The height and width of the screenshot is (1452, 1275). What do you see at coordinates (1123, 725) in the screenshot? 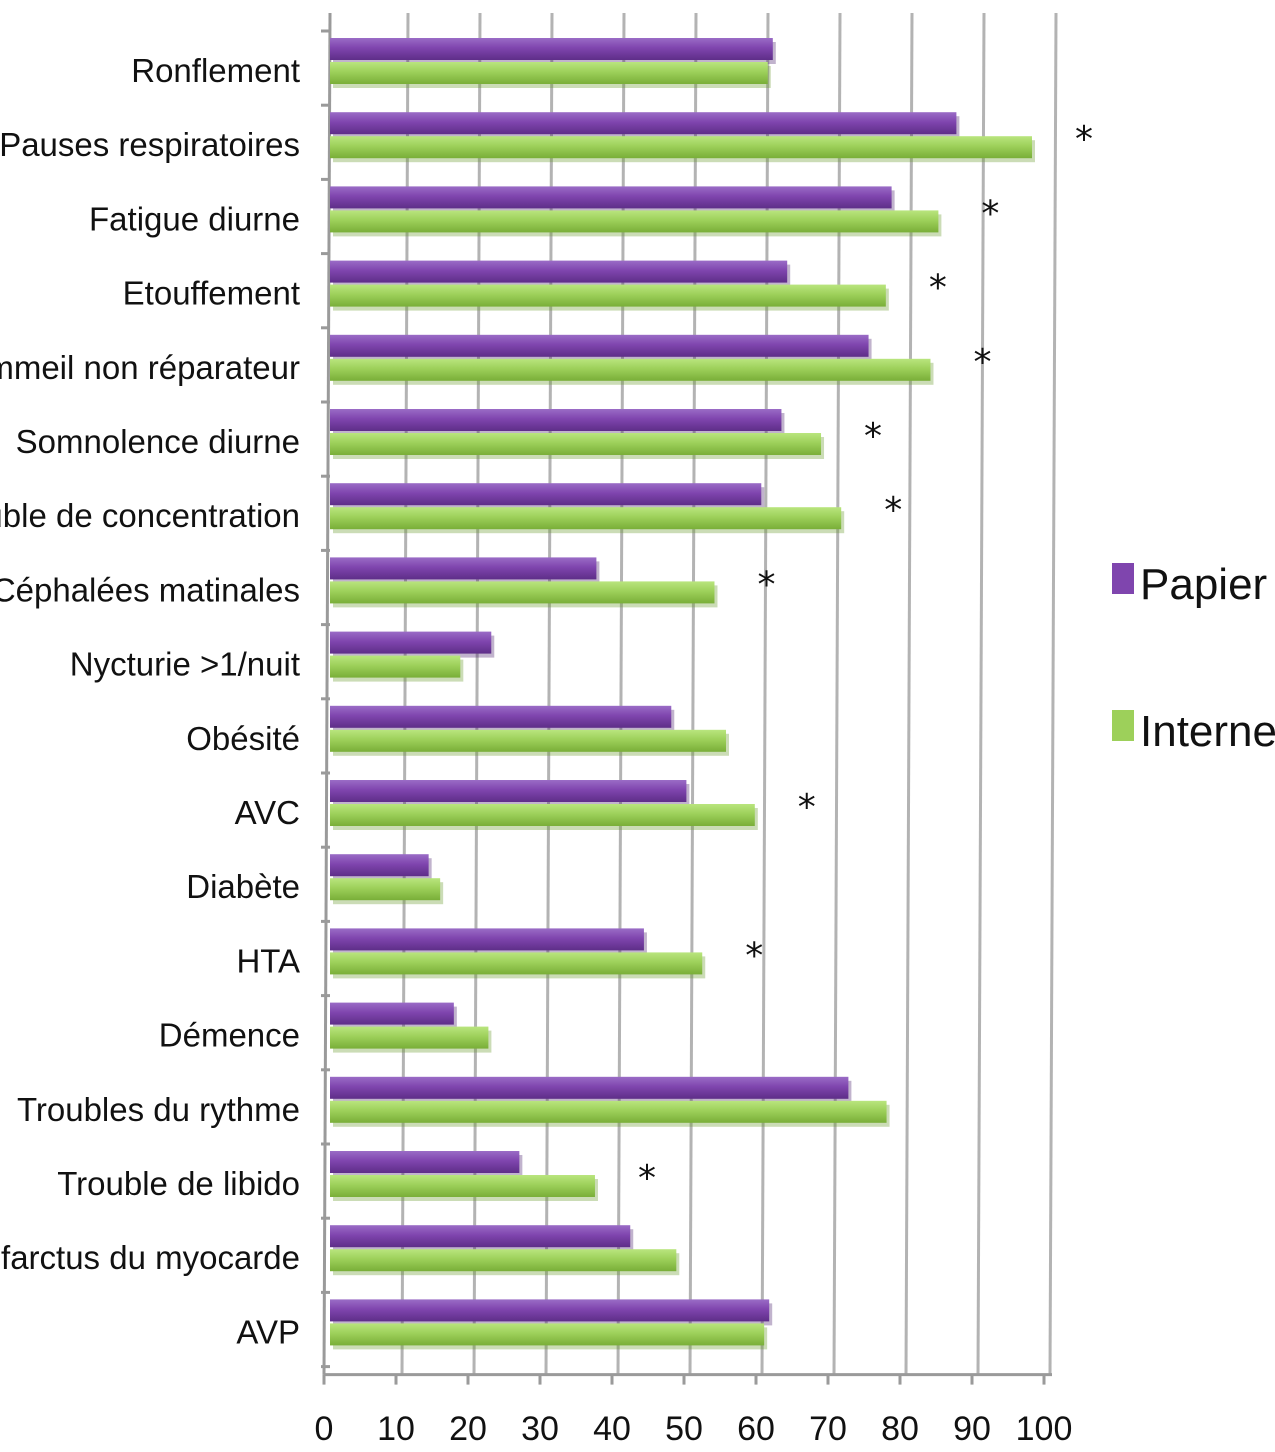
I see `legend-swatch-internet` at bounding box center [1123, 725].